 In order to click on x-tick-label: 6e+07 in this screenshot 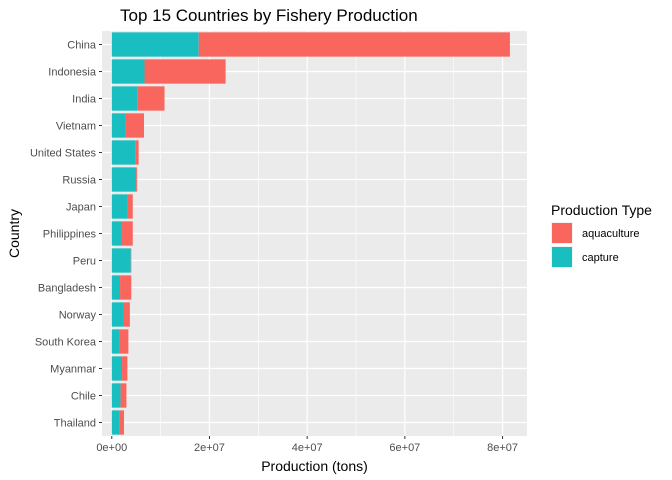, I will do `click(404, 448)`.